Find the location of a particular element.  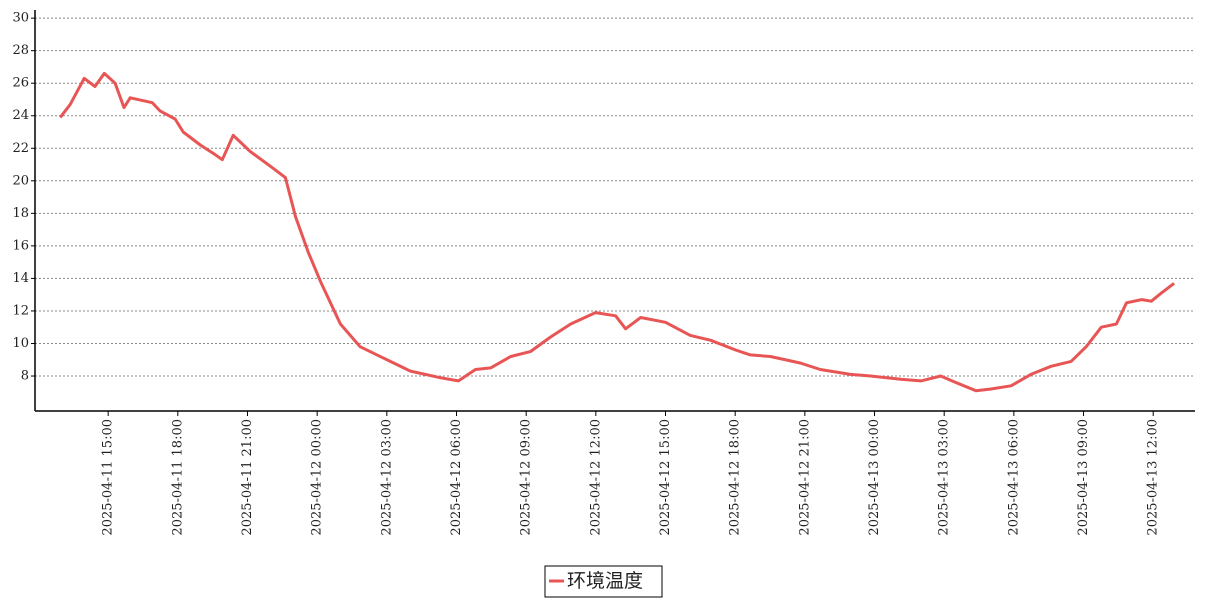

x-tick-label: 2025-04-12 03:00 is located at coordinates (386, 477).